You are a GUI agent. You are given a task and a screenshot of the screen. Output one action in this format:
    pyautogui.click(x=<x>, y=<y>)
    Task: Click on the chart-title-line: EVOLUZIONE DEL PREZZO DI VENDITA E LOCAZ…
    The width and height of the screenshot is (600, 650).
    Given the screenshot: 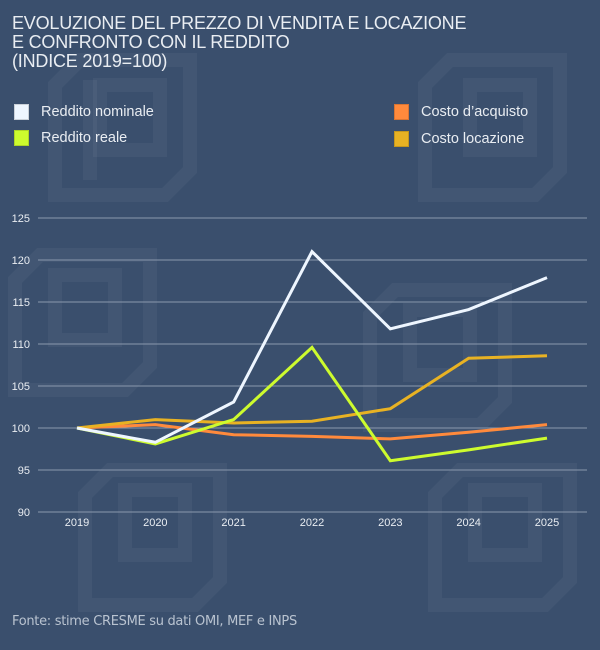 What is the action you would take?
    pyautogui.click(x=239, y=23)
    